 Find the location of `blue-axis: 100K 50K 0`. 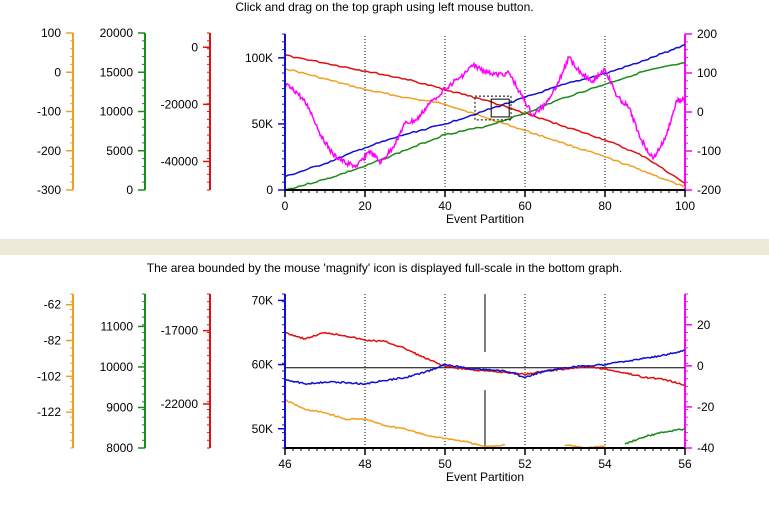

blue-axis: 100K 50K 0 is located at coordinates (265, 115).